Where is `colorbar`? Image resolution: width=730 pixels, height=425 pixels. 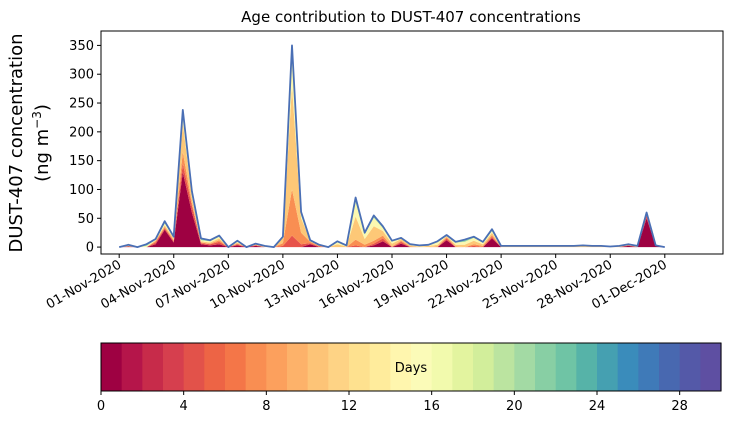
colorbar is located at coordinates (411, 367).